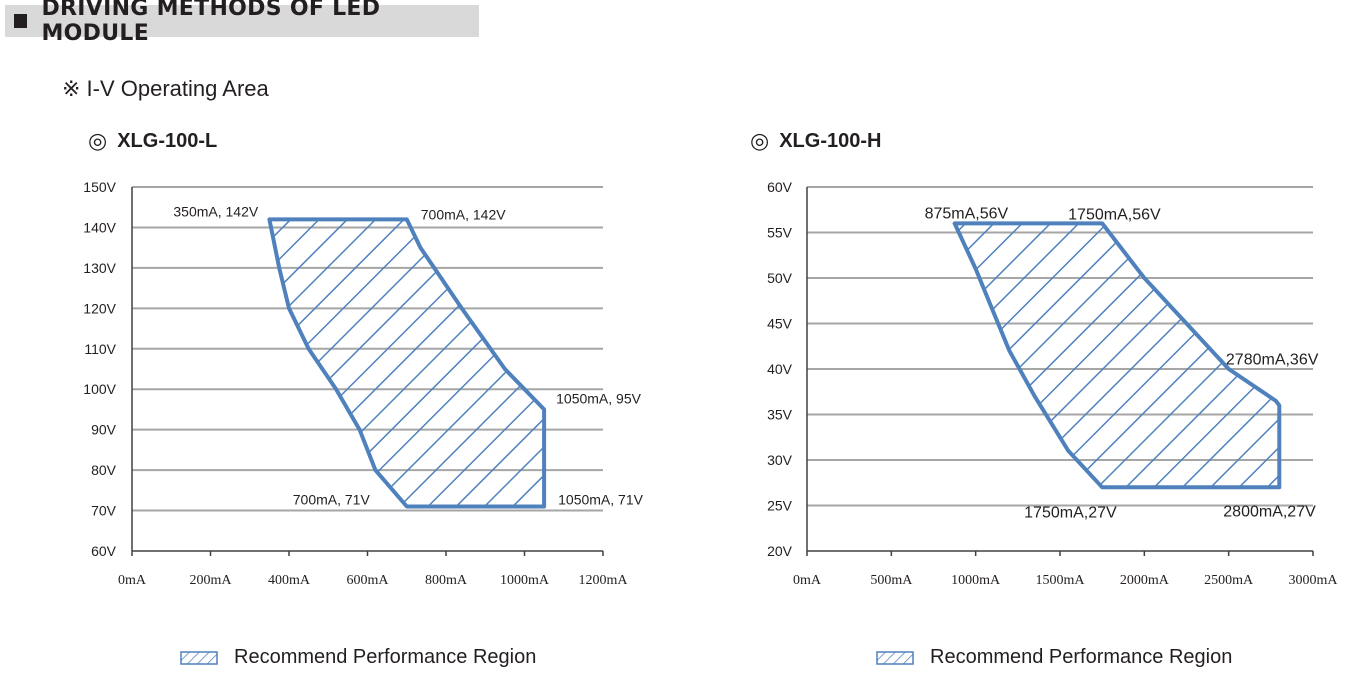 The height and width of the screenshot is (676, 1348). Describe the element at coordinates (446, 580) in the screenshot. I see `x-tick-label: 800mA` at that location.